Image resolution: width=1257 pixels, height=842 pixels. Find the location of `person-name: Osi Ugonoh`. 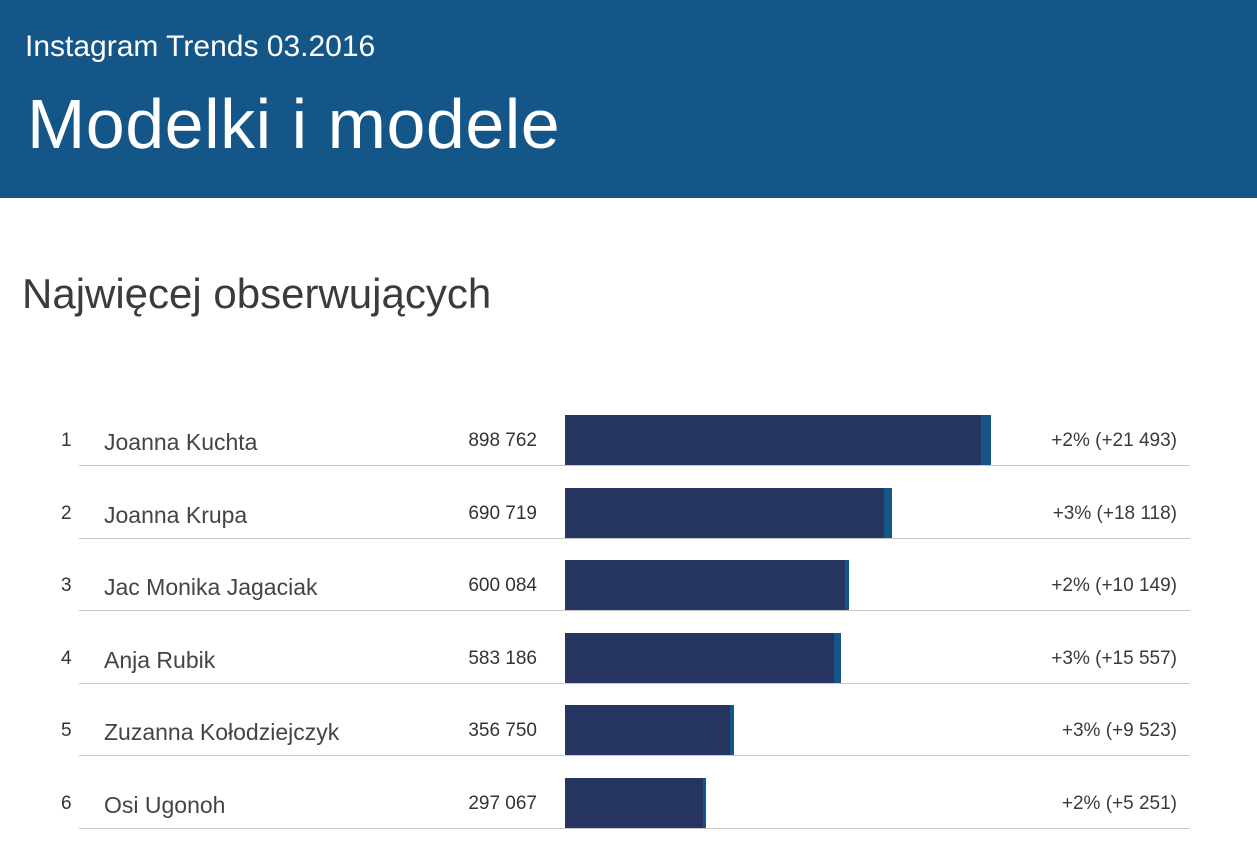

person-name: Osi Ugonoh is located at coordinates (165, 805).